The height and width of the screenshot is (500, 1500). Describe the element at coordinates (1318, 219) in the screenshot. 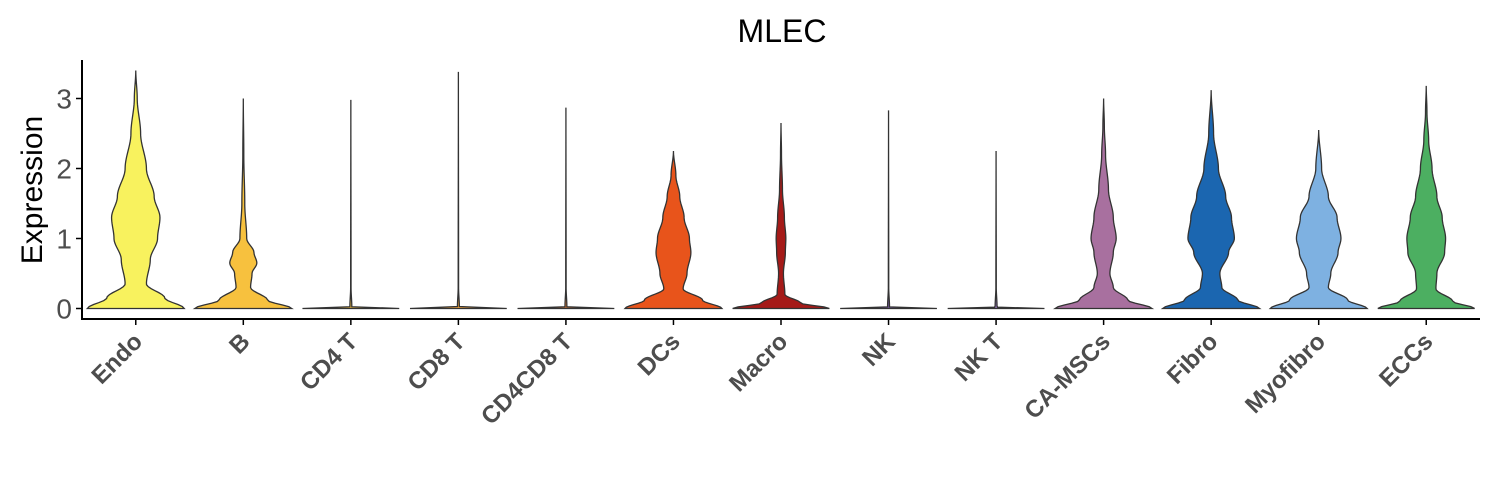

I see `violin-myofibro` at that location.